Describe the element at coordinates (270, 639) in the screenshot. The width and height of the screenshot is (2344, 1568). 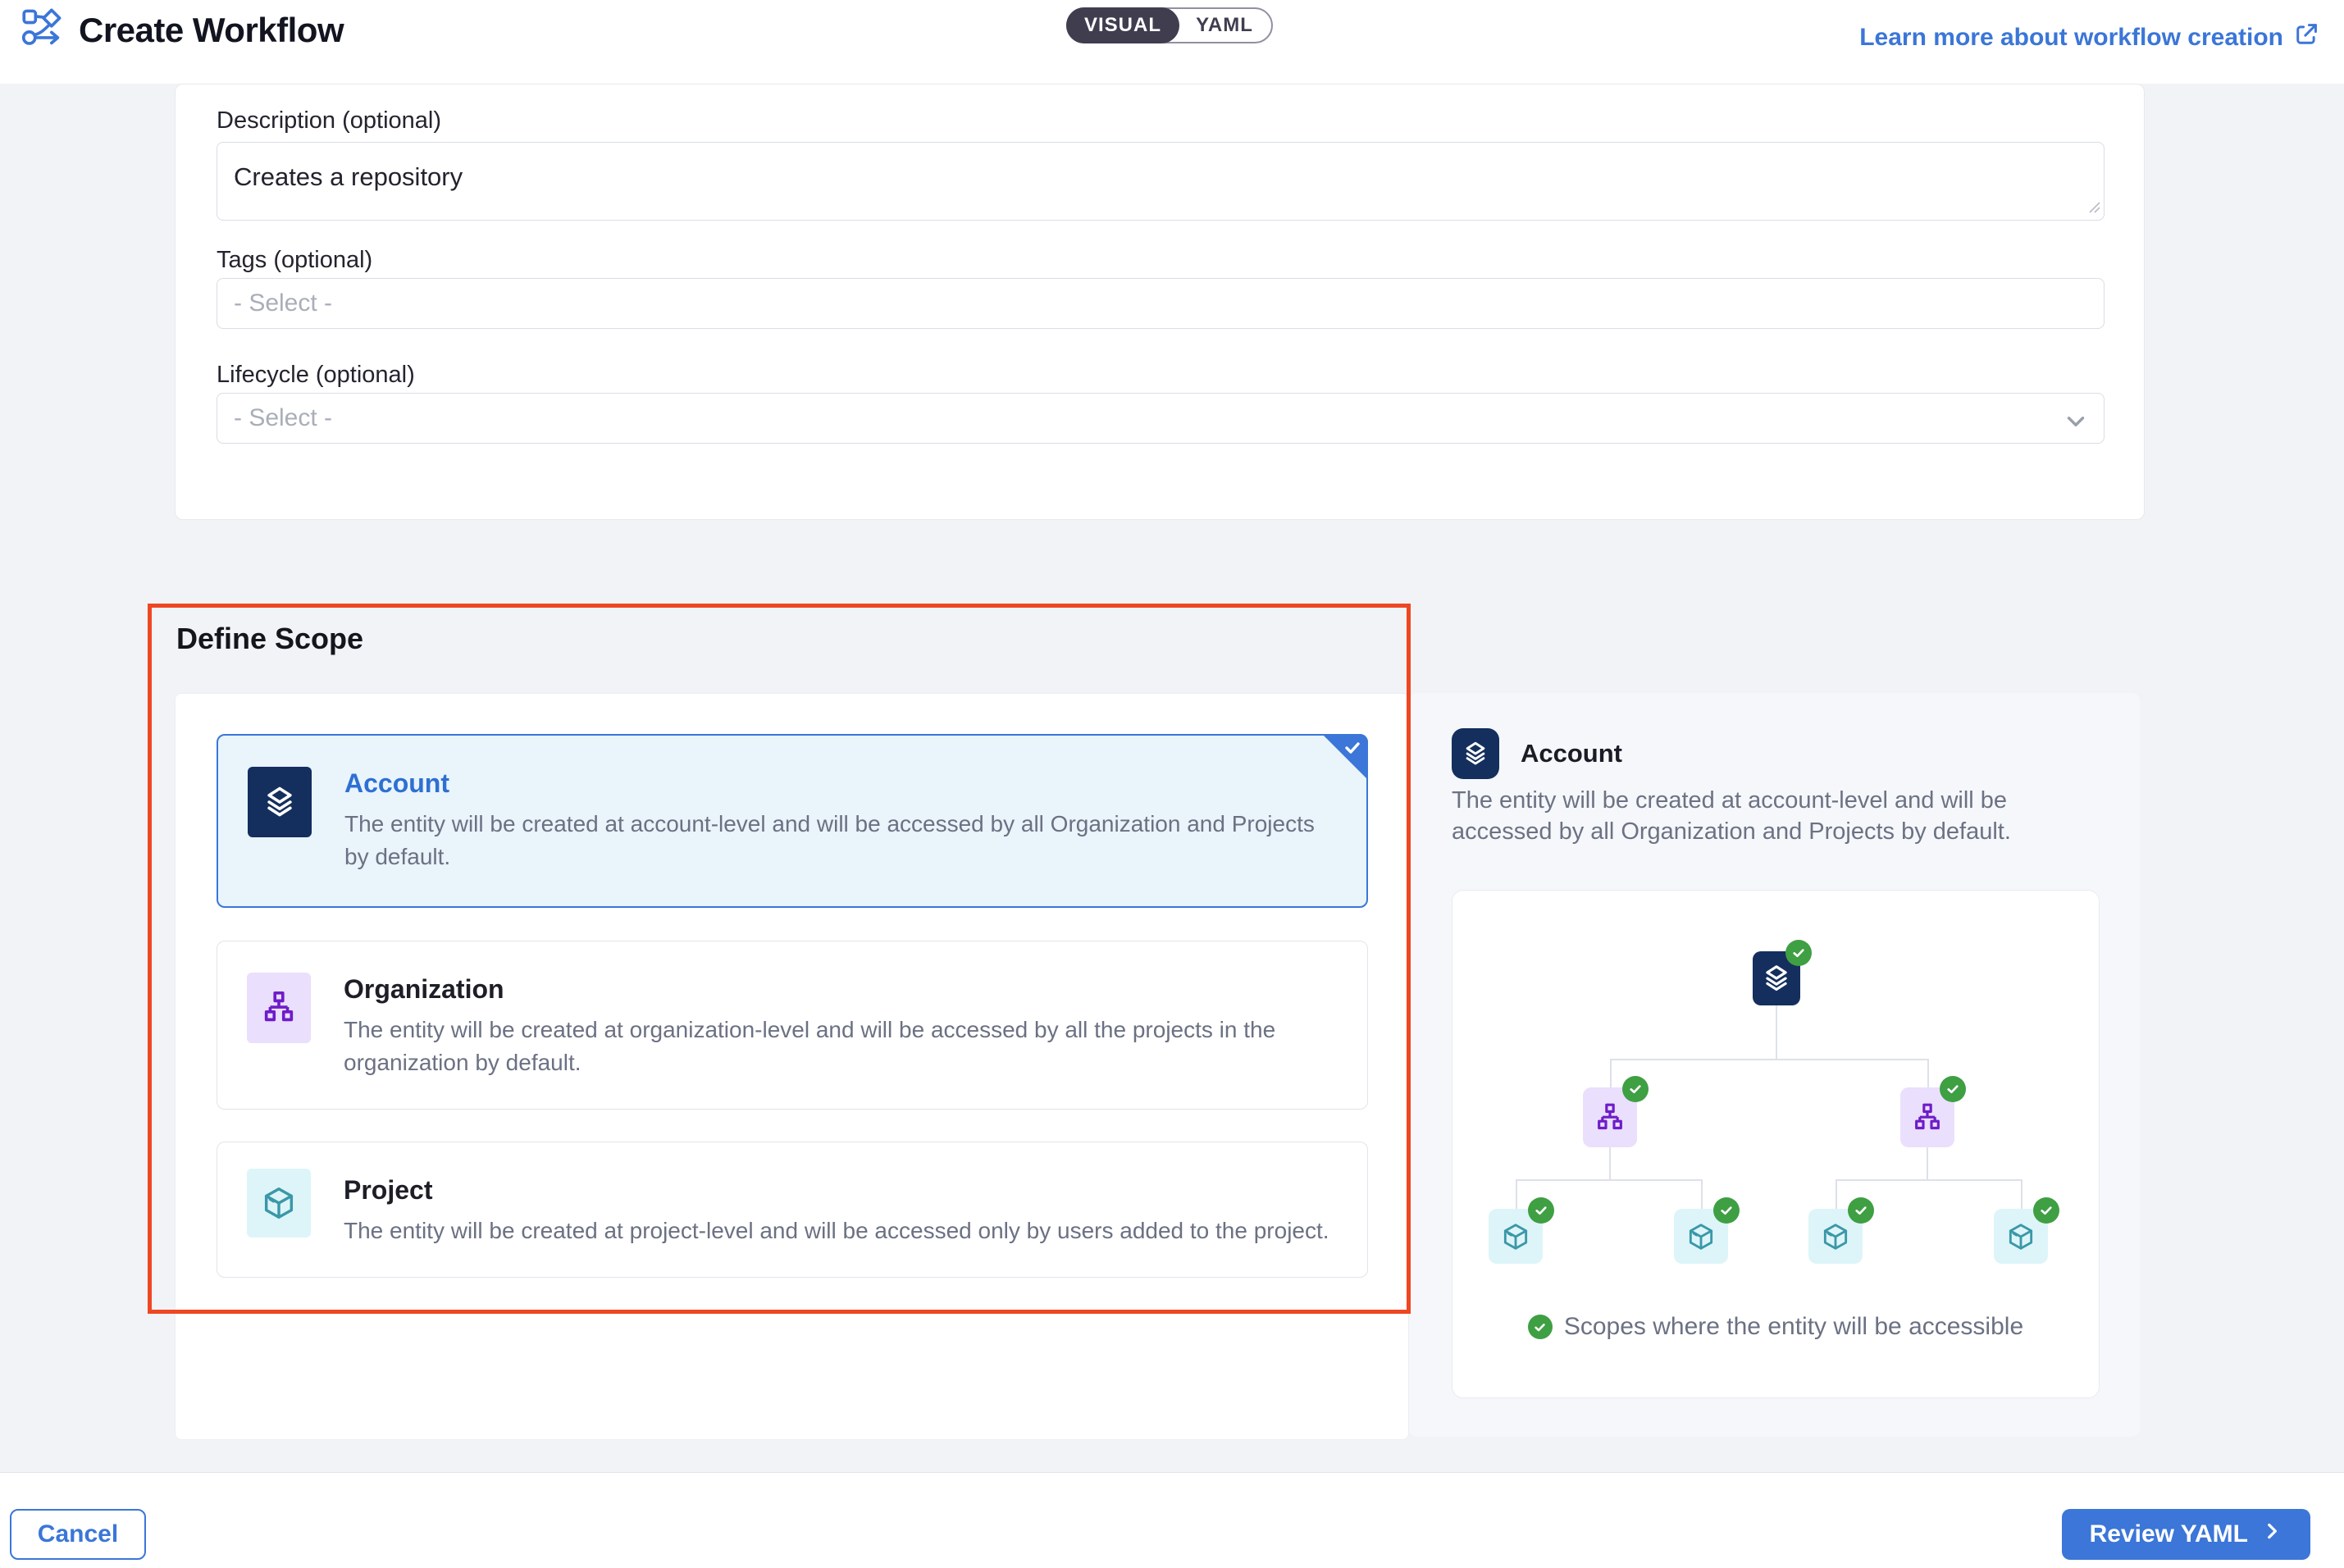
I see `define-scope-heading: Define Scope` at that location.